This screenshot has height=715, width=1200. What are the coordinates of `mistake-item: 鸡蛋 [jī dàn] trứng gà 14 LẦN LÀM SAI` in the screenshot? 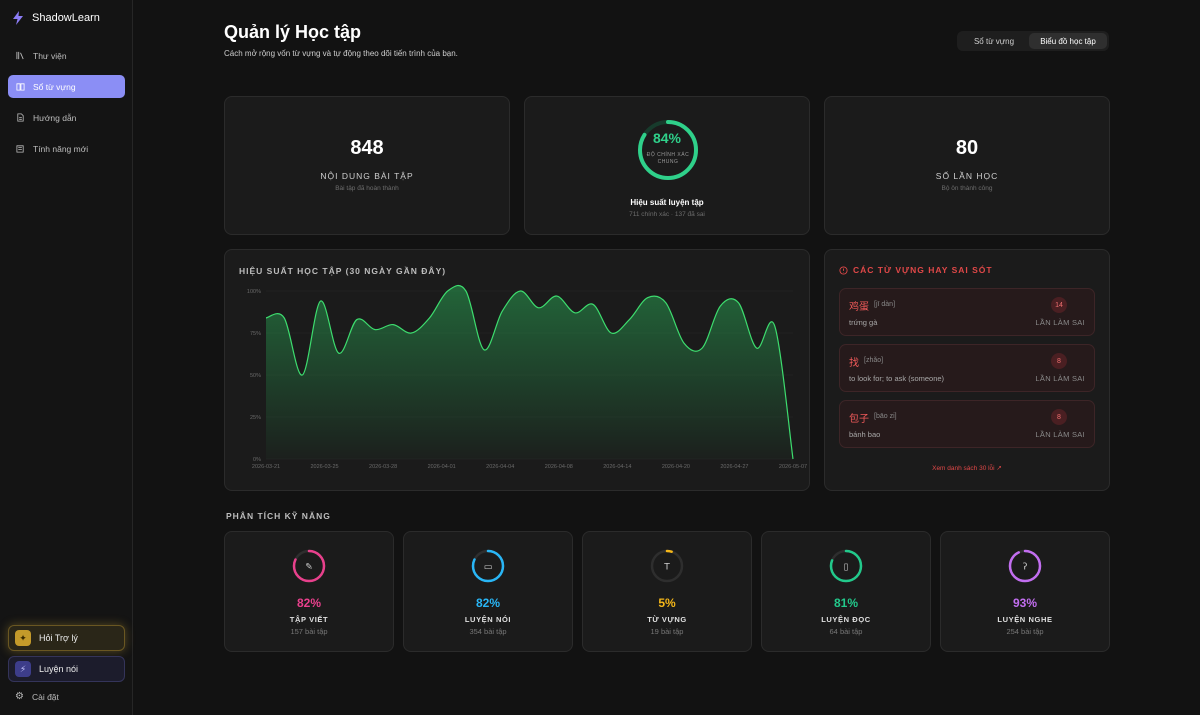 It's located at (967, 312).